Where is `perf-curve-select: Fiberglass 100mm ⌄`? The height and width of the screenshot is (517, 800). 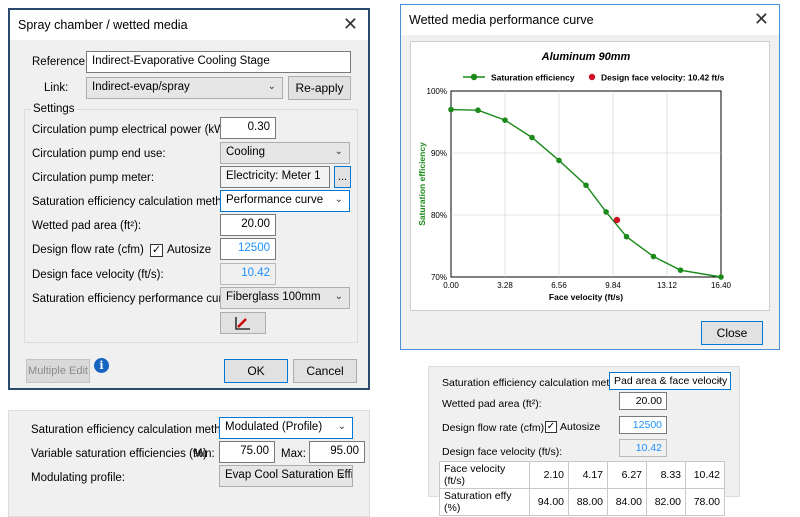 perf-curve-select: Fiberglass 100mm ⌄ is located at coordinates (285, 298).